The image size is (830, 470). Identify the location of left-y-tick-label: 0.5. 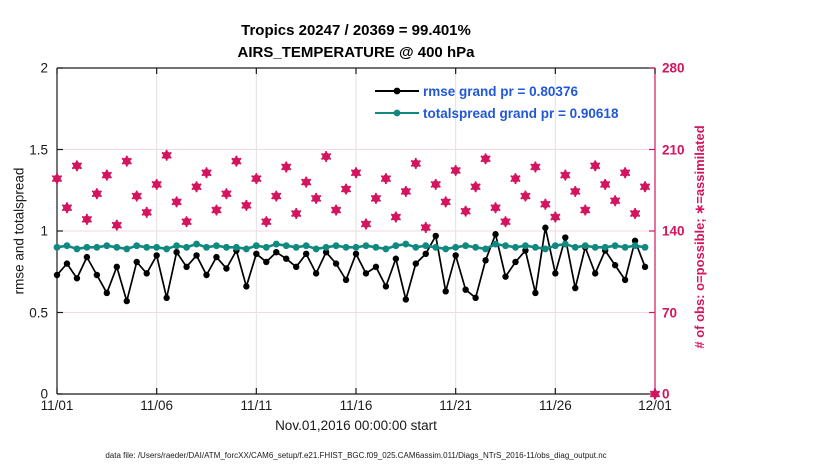
(38, 312).